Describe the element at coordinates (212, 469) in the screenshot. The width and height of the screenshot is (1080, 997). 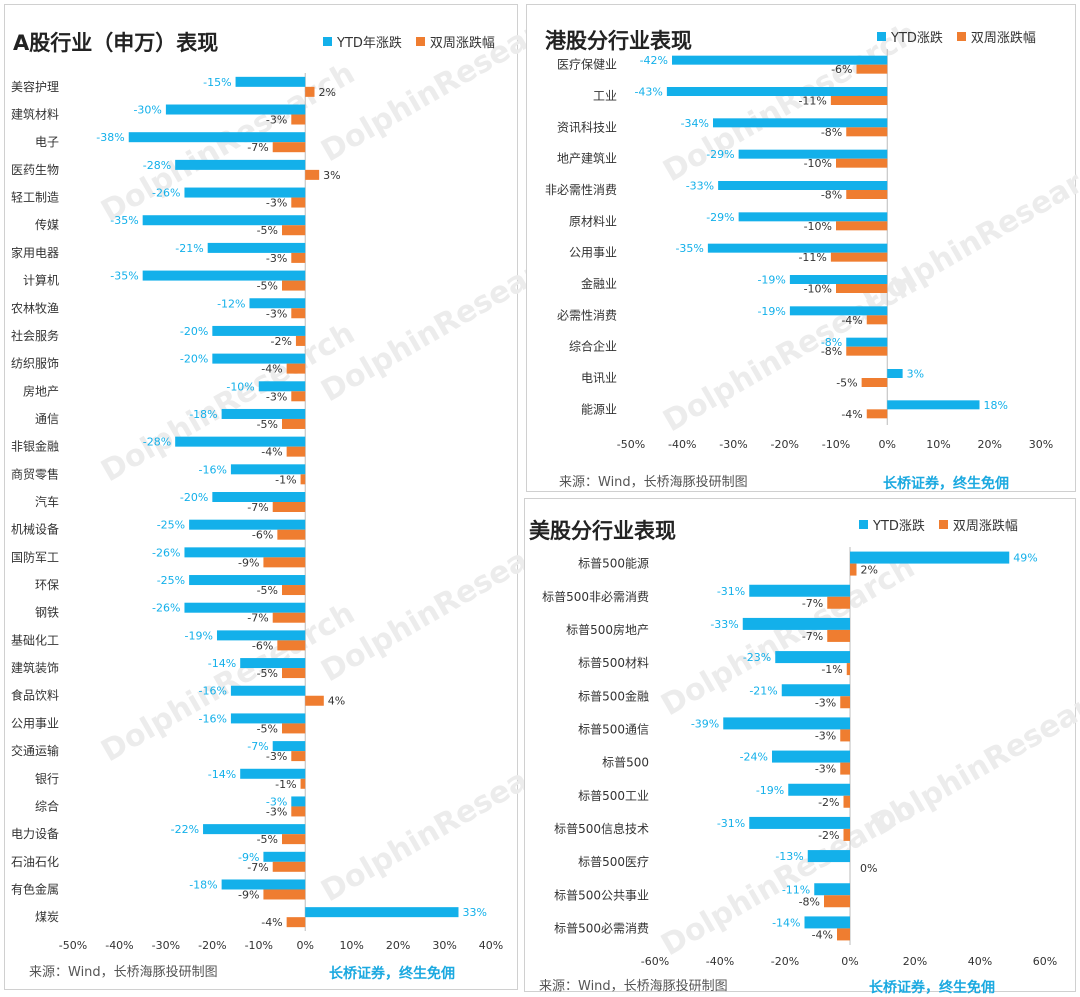
I see `ytd-value-label: -16%` at that location.